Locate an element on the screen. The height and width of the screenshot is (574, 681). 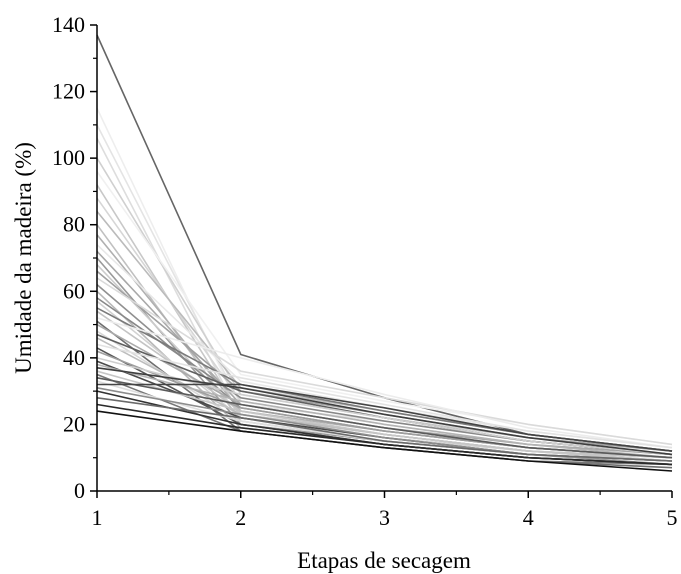
x-tick-label-5: 5 is located at coordinates (672, 517).